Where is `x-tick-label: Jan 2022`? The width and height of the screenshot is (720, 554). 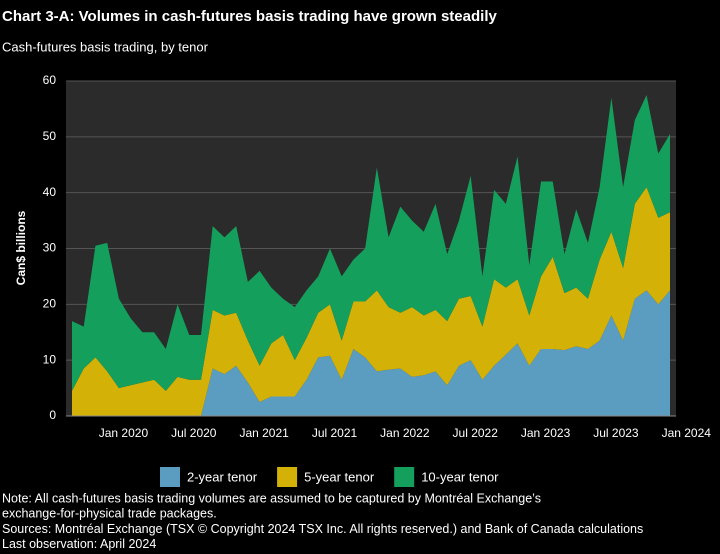
x-tick-label: Jan 2022 is located at coordinates (405, 433).